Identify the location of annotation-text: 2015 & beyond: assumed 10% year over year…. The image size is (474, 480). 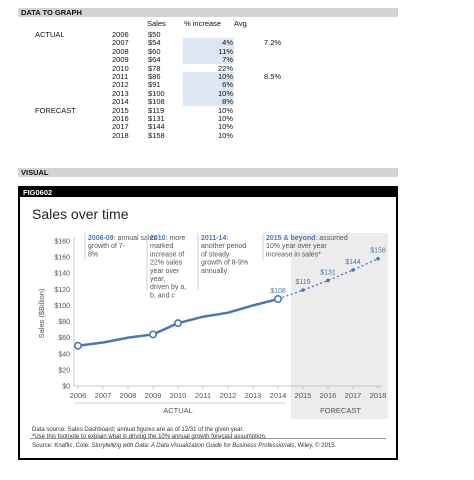
(307, 246).